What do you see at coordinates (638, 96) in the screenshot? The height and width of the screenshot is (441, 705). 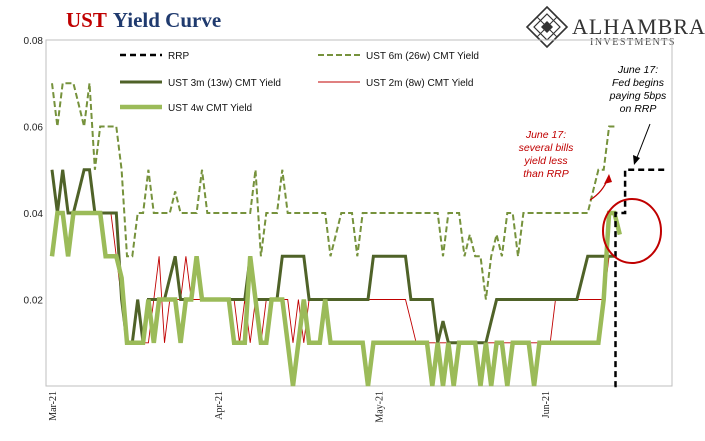 I see `annotation-line: paying 5bps` at bounding box center [638, 96].